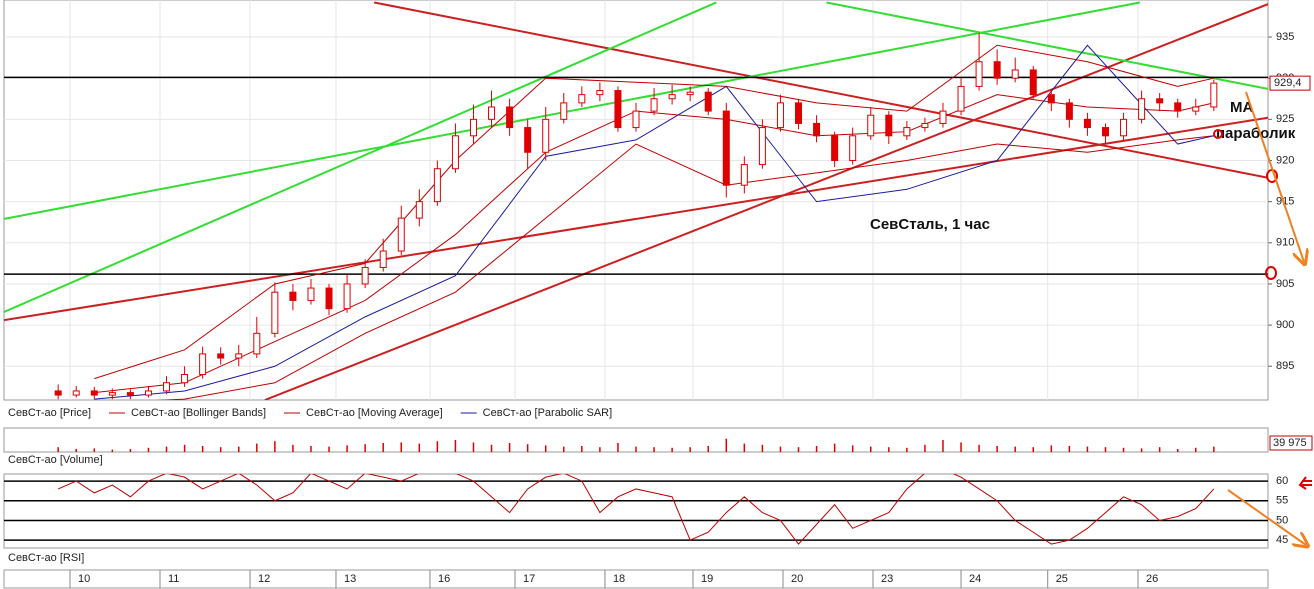  Describe the element at coordinates (1291, 443) in the screenshot. I see `y-tick-box` at that location.